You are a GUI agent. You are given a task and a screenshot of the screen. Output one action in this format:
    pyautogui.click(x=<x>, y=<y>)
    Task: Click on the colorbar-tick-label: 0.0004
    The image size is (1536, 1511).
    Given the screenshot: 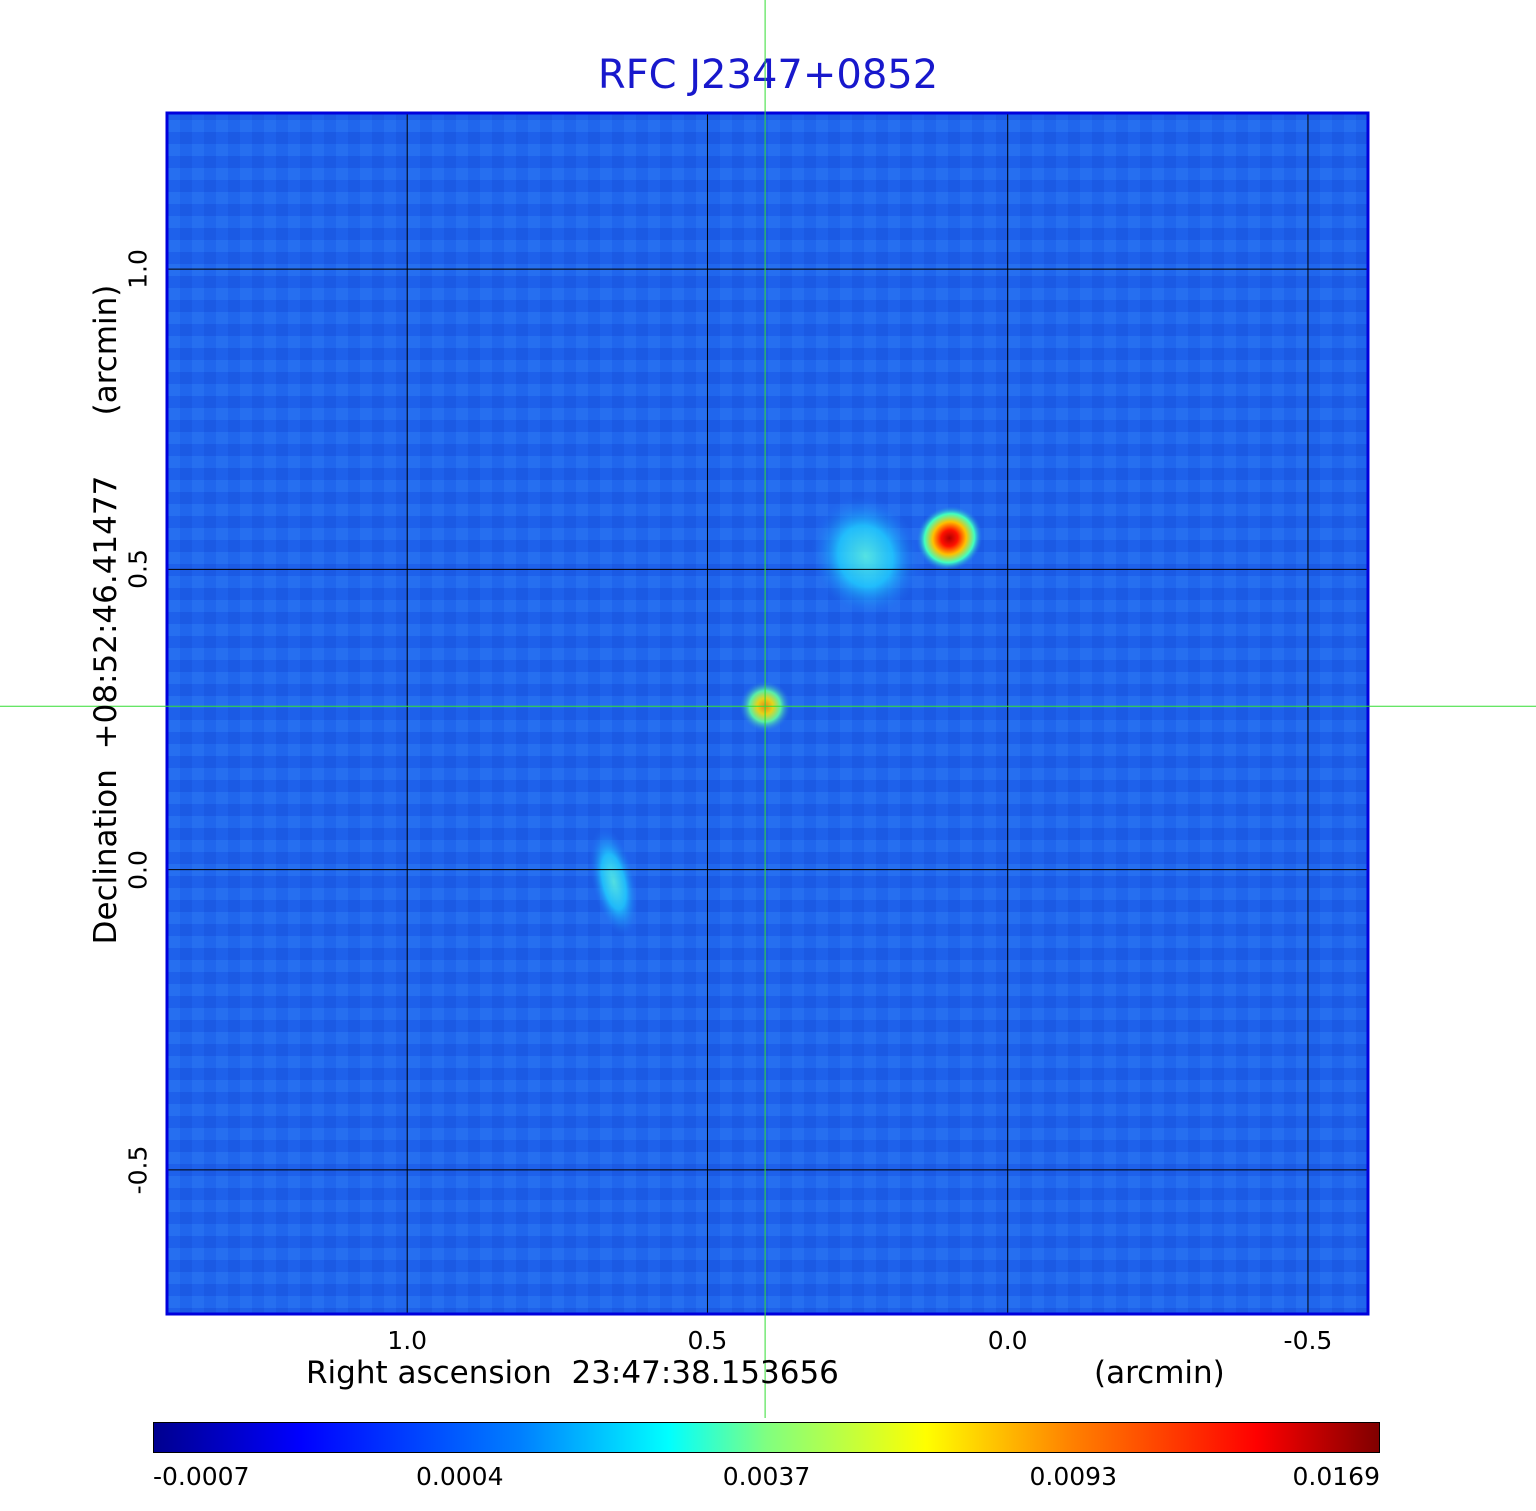 What is the action you would take?
    pyautogui.click(x=460, y=1476)
    